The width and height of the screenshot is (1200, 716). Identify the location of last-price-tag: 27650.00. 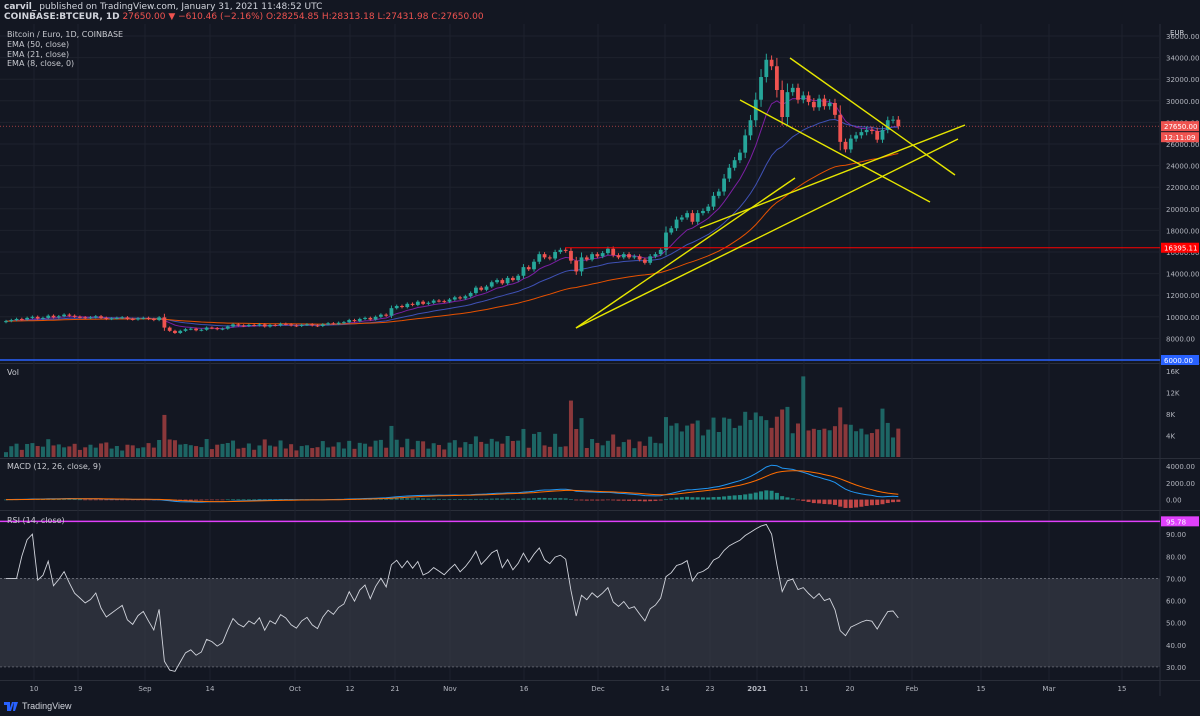
(1180, 127).